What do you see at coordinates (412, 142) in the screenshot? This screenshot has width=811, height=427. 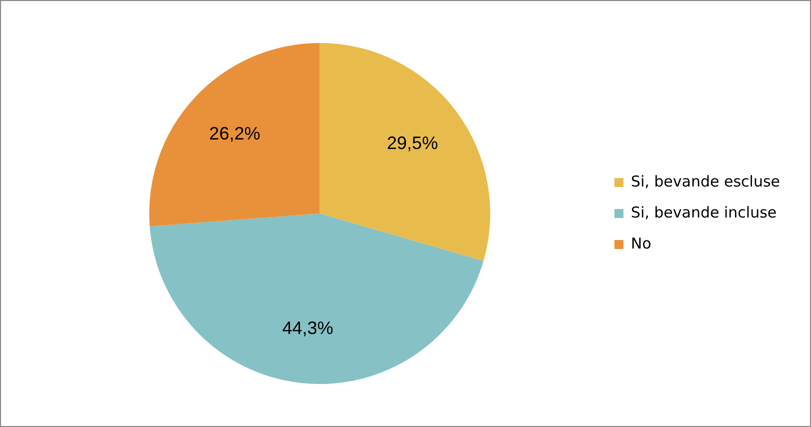 I see `data-label: 29,5%` at bounding box center [412, 142].